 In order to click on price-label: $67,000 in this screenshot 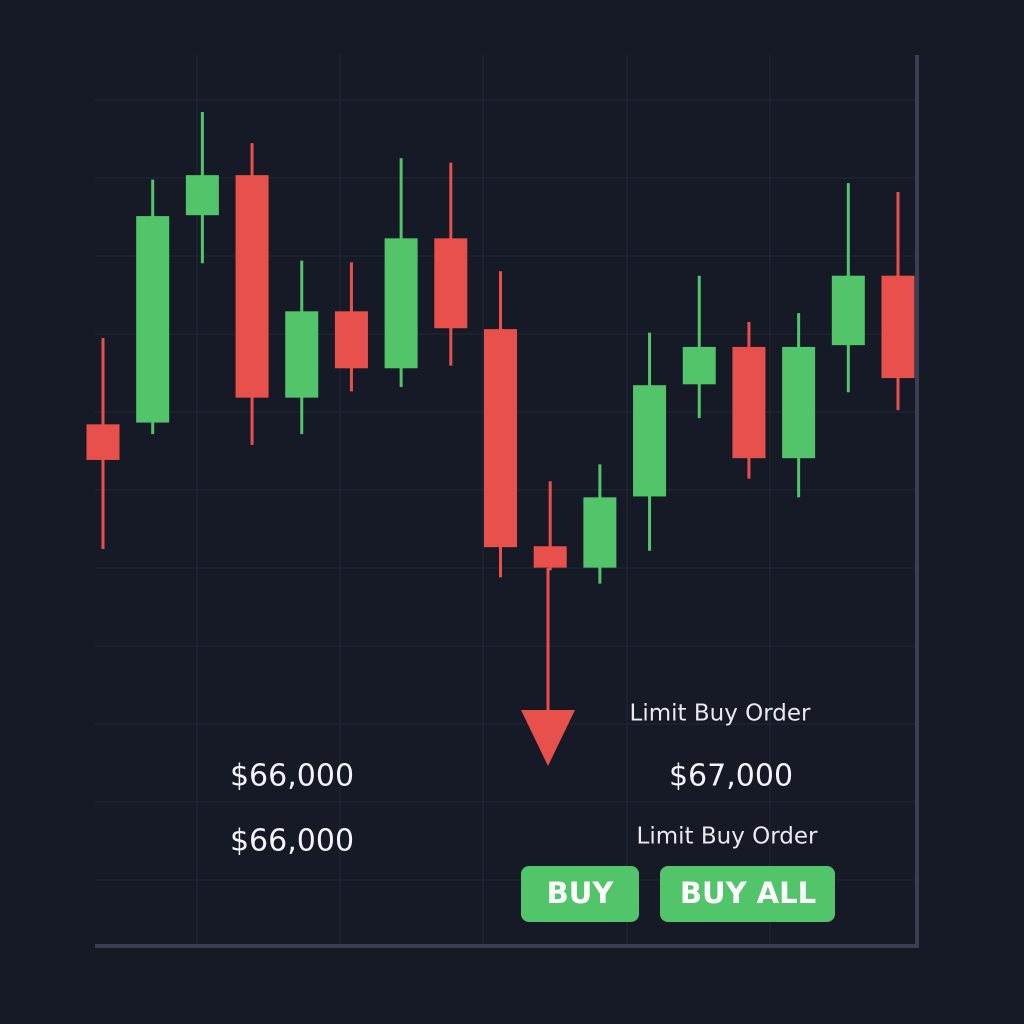, I will do `click(731, 776)`.